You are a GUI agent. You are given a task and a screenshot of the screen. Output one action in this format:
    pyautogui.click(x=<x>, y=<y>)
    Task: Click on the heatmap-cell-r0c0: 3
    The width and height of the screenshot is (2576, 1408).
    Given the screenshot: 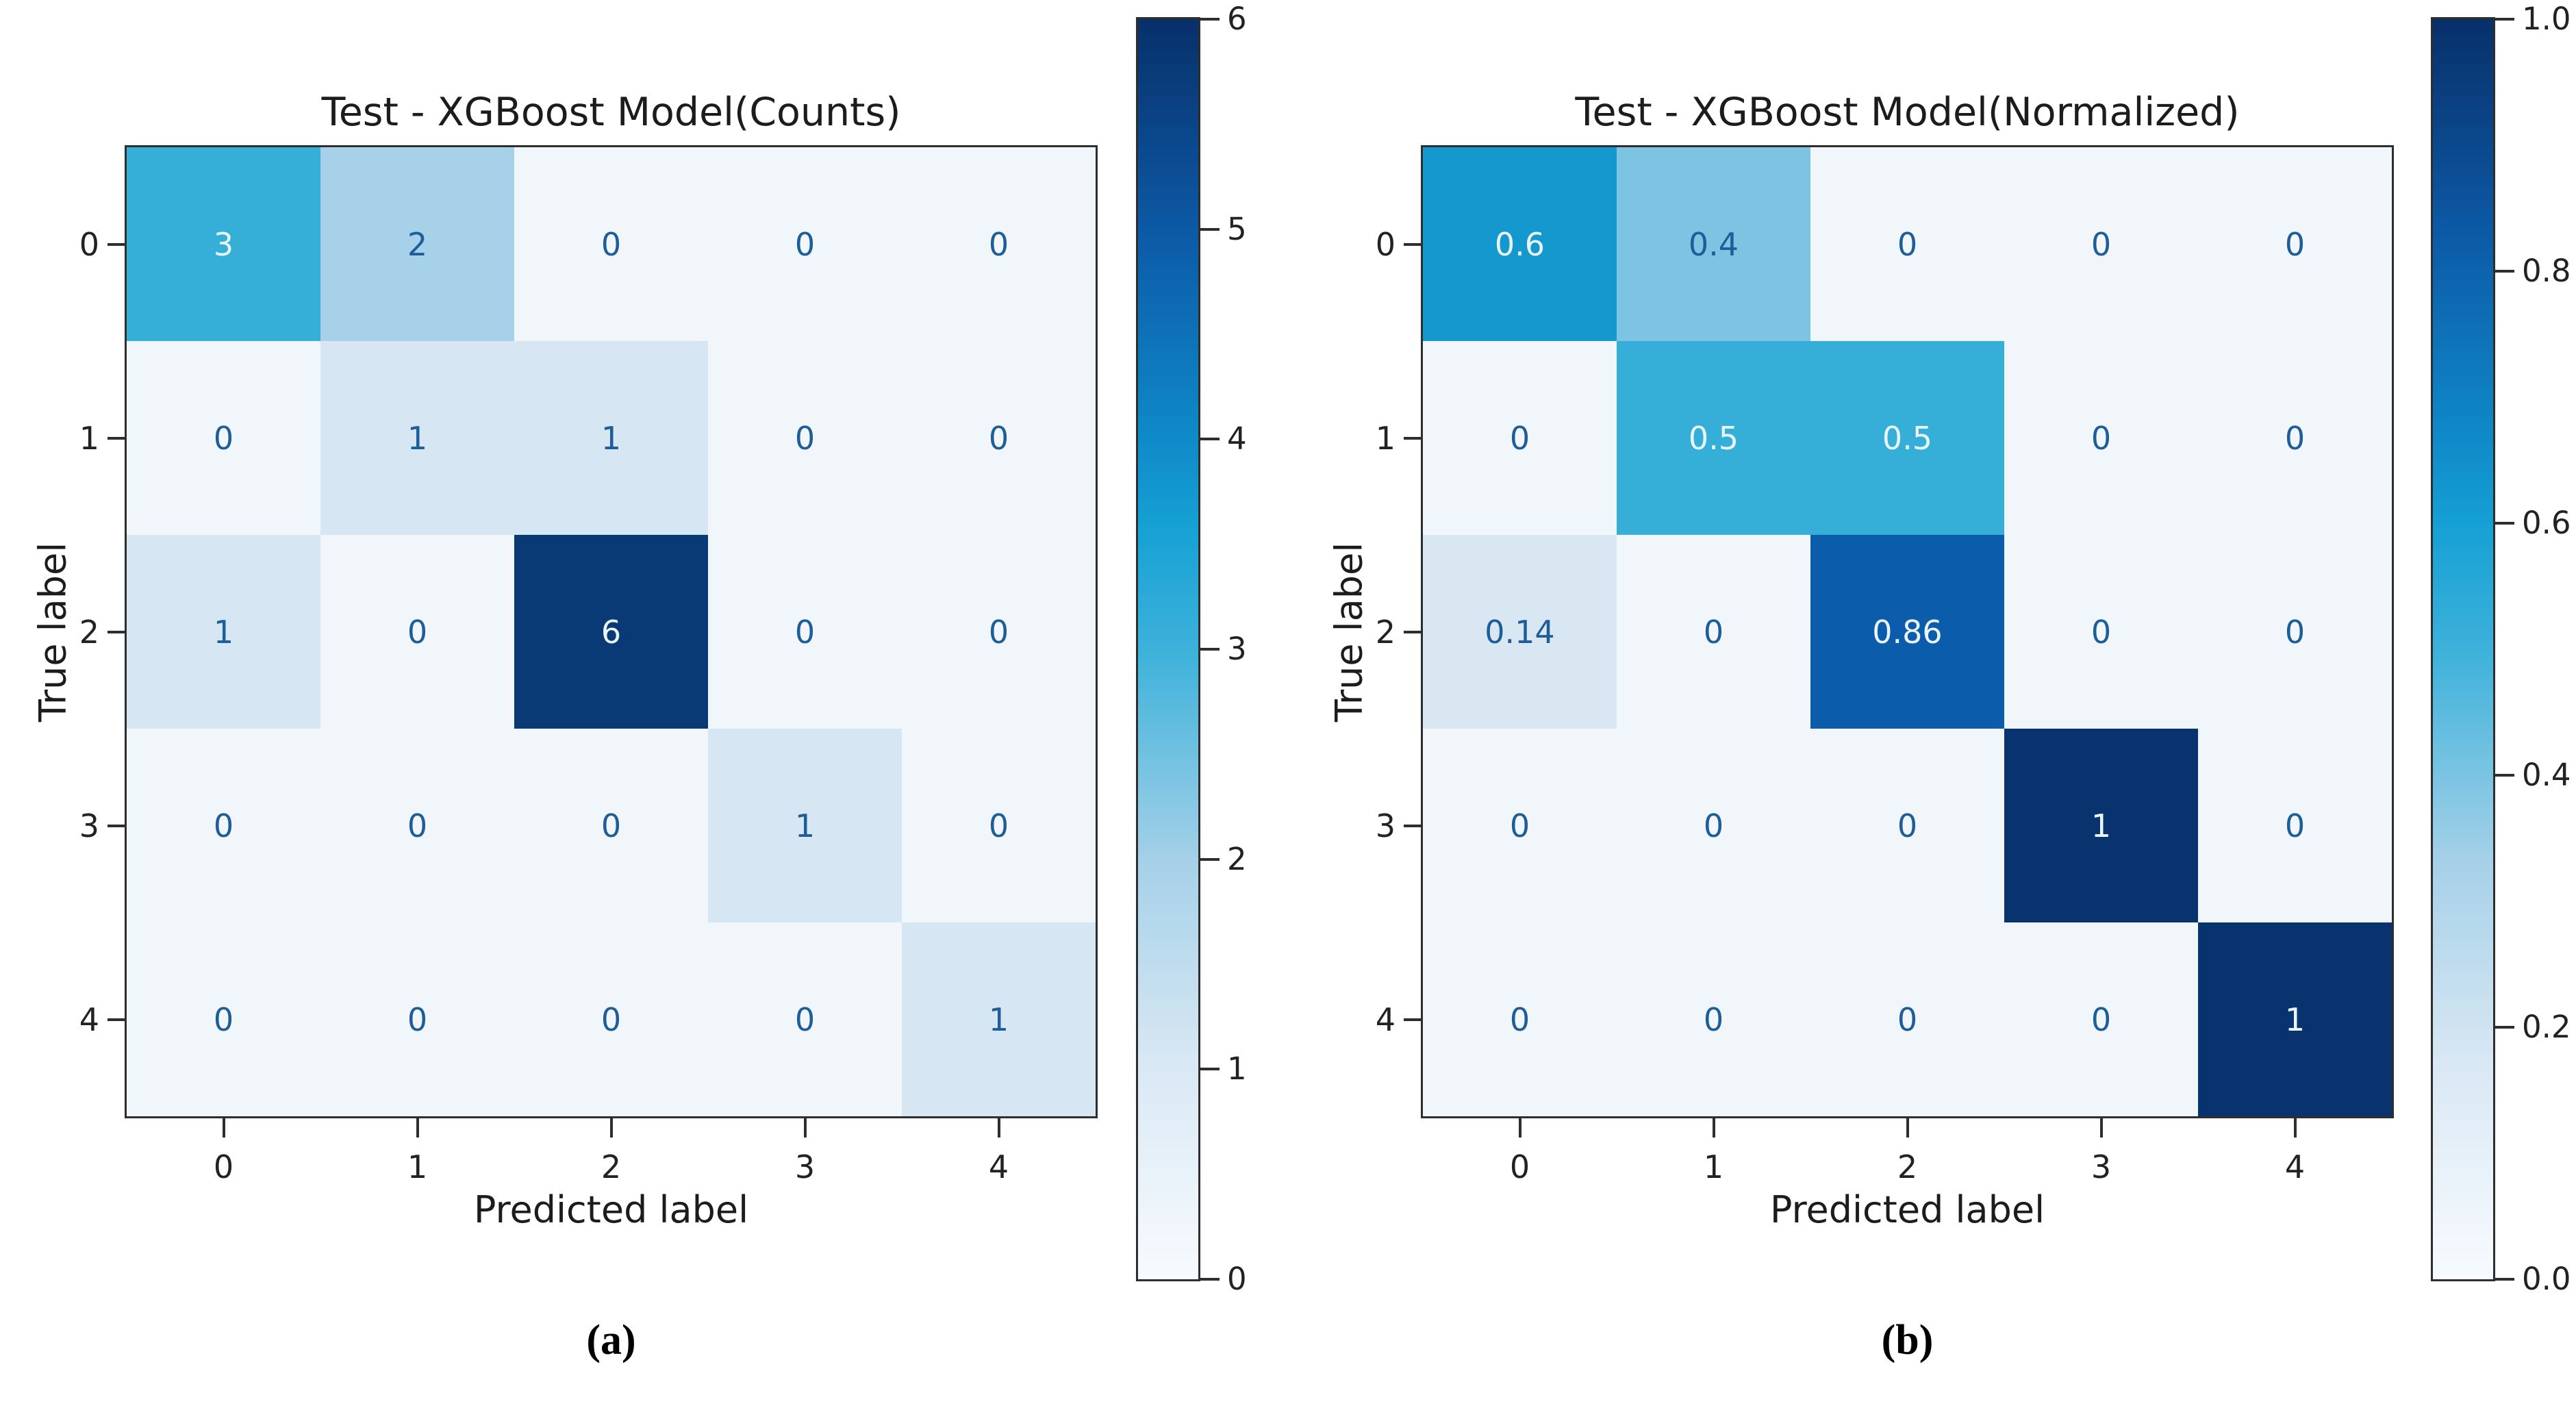 What is the action you would take?
    pyautogui.click(x=224, y=244)
    